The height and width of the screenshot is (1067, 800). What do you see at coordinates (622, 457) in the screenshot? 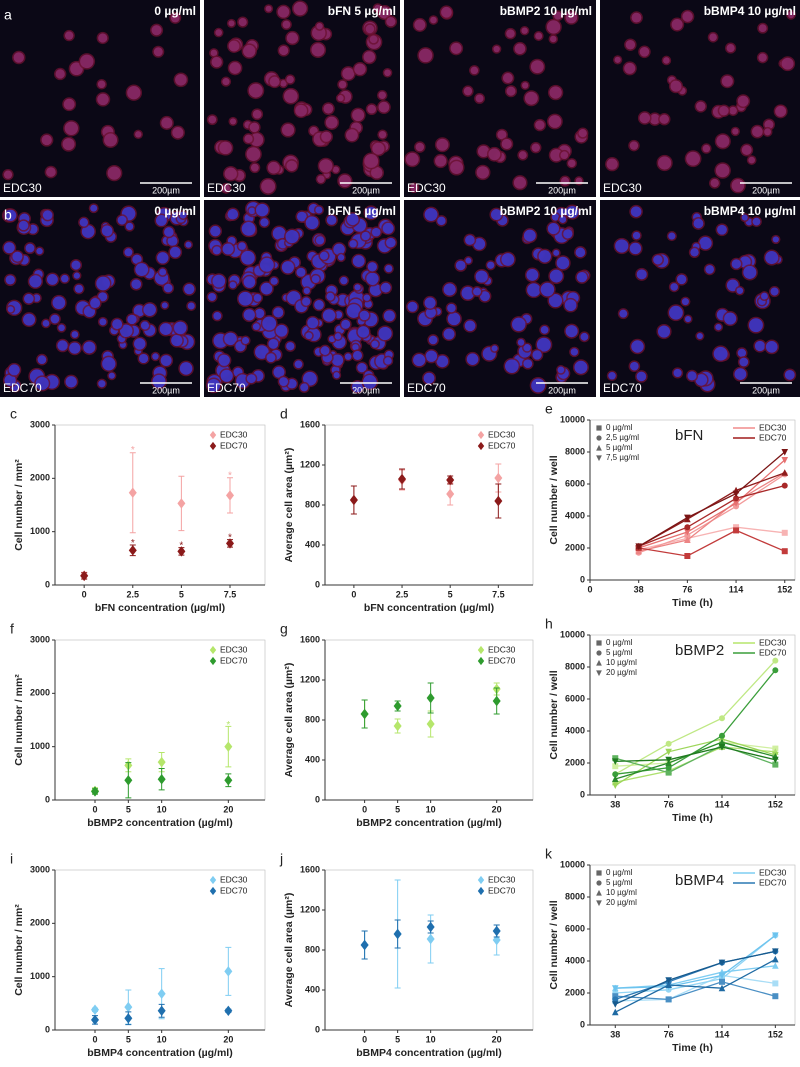
I see `legend-label: 7,5 µg/ml` at bounding box center [622, 457].